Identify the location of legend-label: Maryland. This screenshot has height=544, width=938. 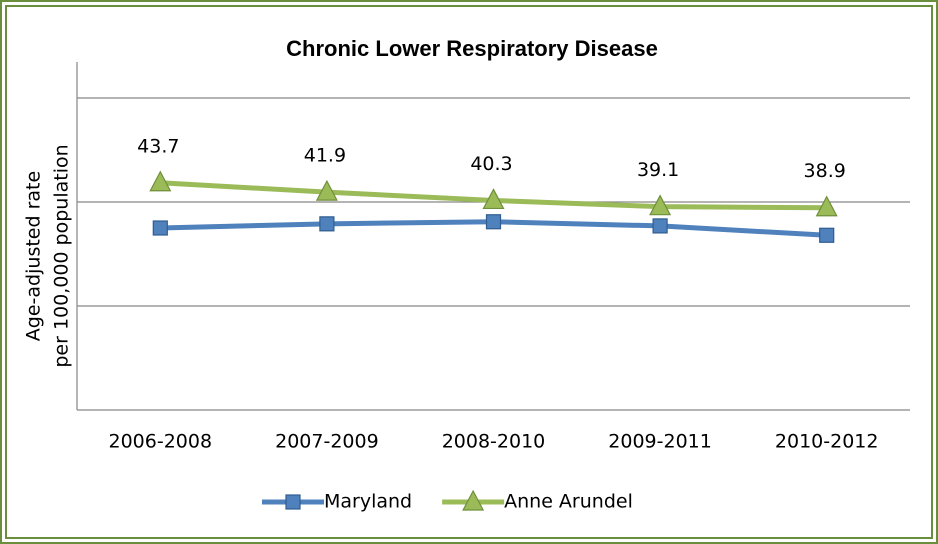
(368, 502).